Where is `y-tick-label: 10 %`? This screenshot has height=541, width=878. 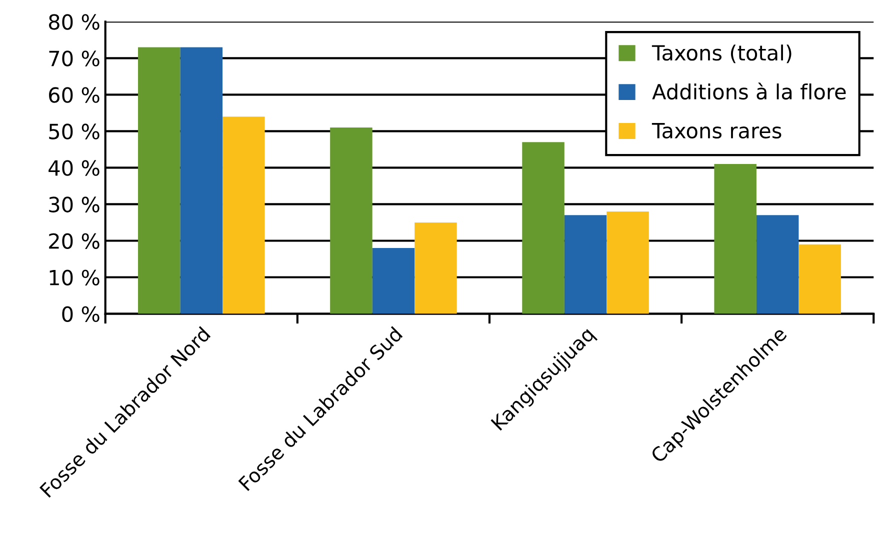
y-tick-label: 10 % is located at coordinates (75, 278).